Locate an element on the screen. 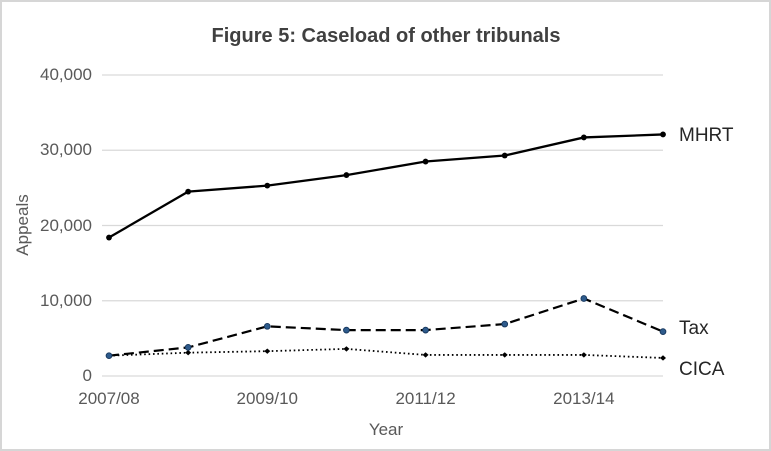 The width and height of the screenshot is (771, 451). x-axis-title: Year is located at coordinates (386, 429).